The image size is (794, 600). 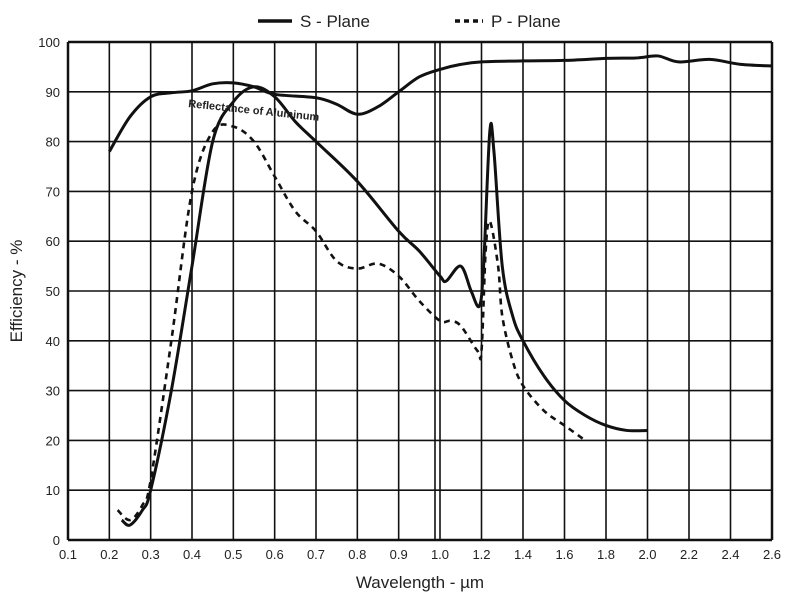 I want to click on x-tick-label: 0.8, so click(x=357, y=554).